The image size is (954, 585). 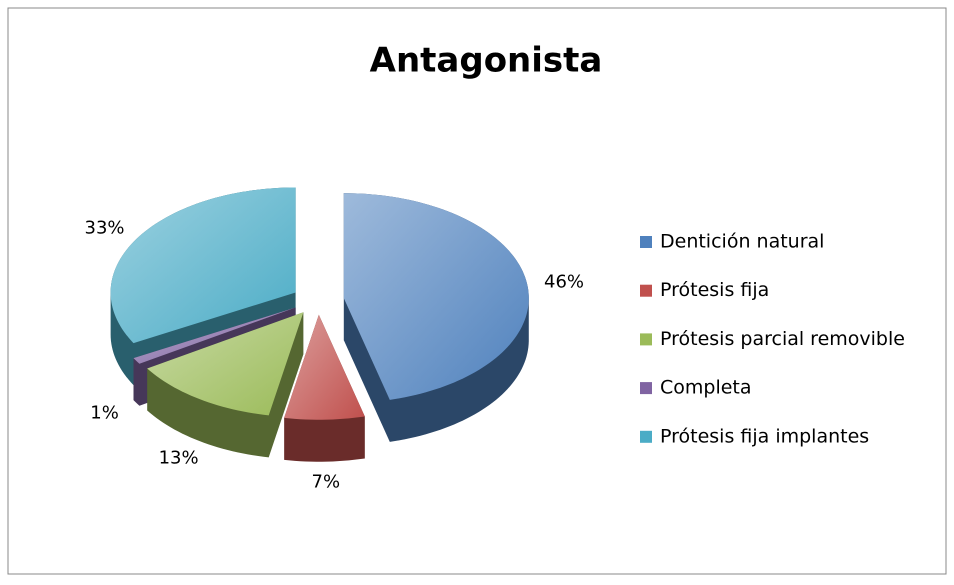 What do you see at coordinates (486, 61) in the screenshot?
I see `chart-title: Antagonista` at bounding box center [486, 61].